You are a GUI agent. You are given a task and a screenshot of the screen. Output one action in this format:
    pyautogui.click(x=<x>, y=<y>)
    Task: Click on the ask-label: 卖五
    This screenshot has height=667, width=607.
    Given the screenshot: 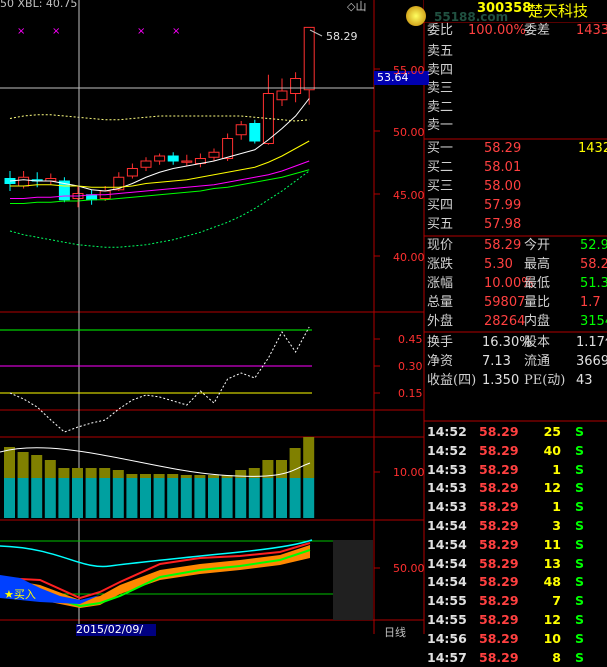 What is the action you would take?
    pyautogui.click(x=440, y=51)
    